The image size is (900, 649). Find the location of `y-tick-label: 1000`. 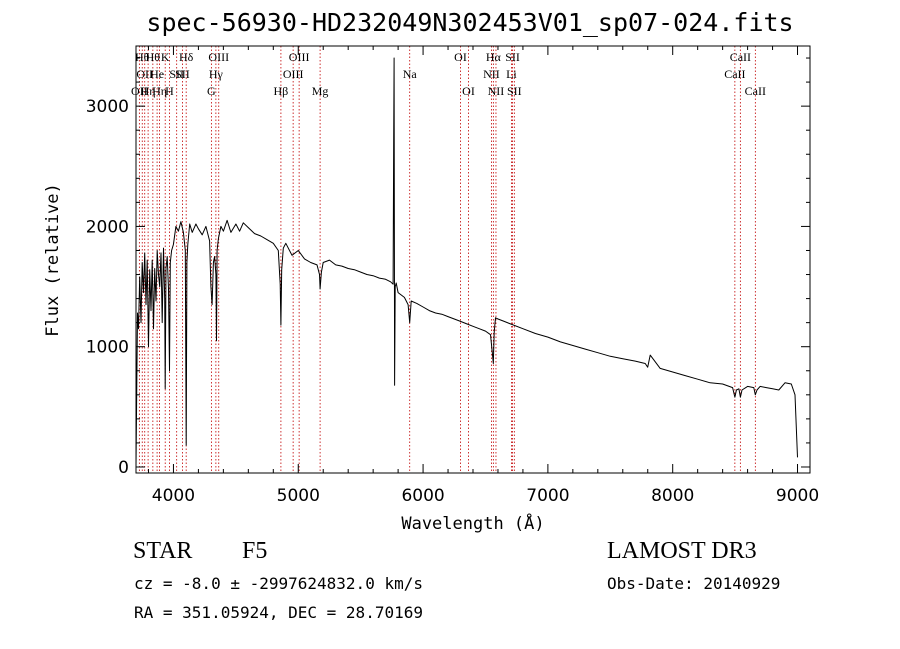

y-tick-label: 1000 is located at coordinates (107, 348).